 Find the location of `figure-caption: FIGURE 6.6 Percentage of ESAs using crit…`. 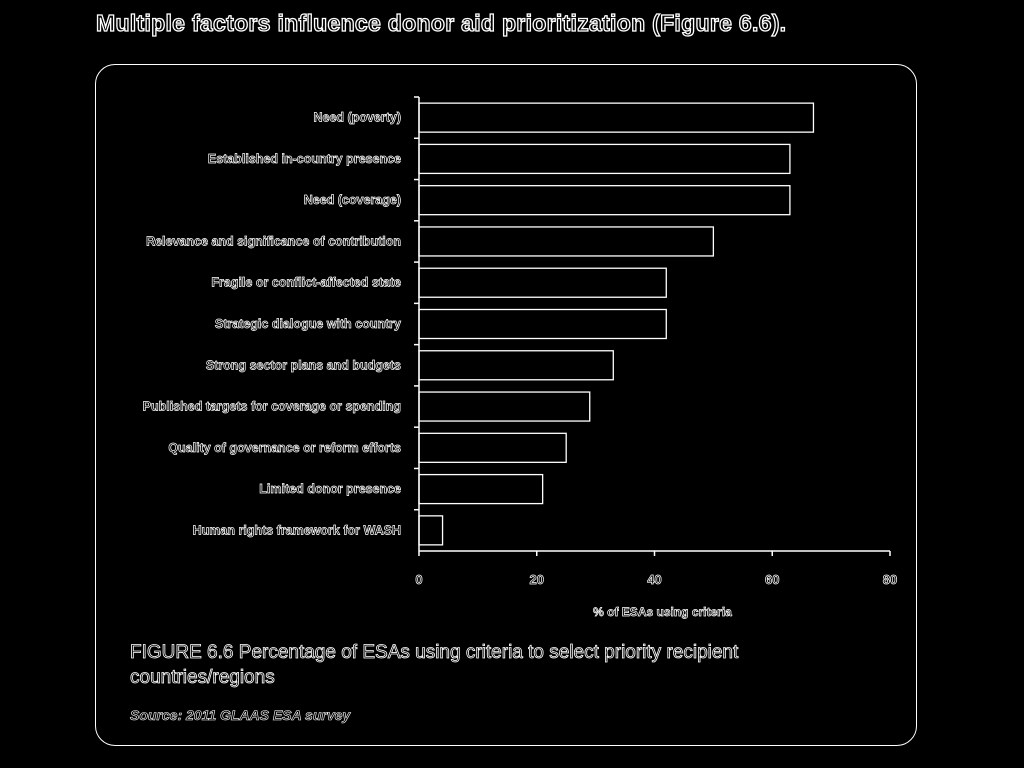

figure-caption: FIGURE 6.6 Percentage of ESAs using crit… is located at coordinates (500, 665).